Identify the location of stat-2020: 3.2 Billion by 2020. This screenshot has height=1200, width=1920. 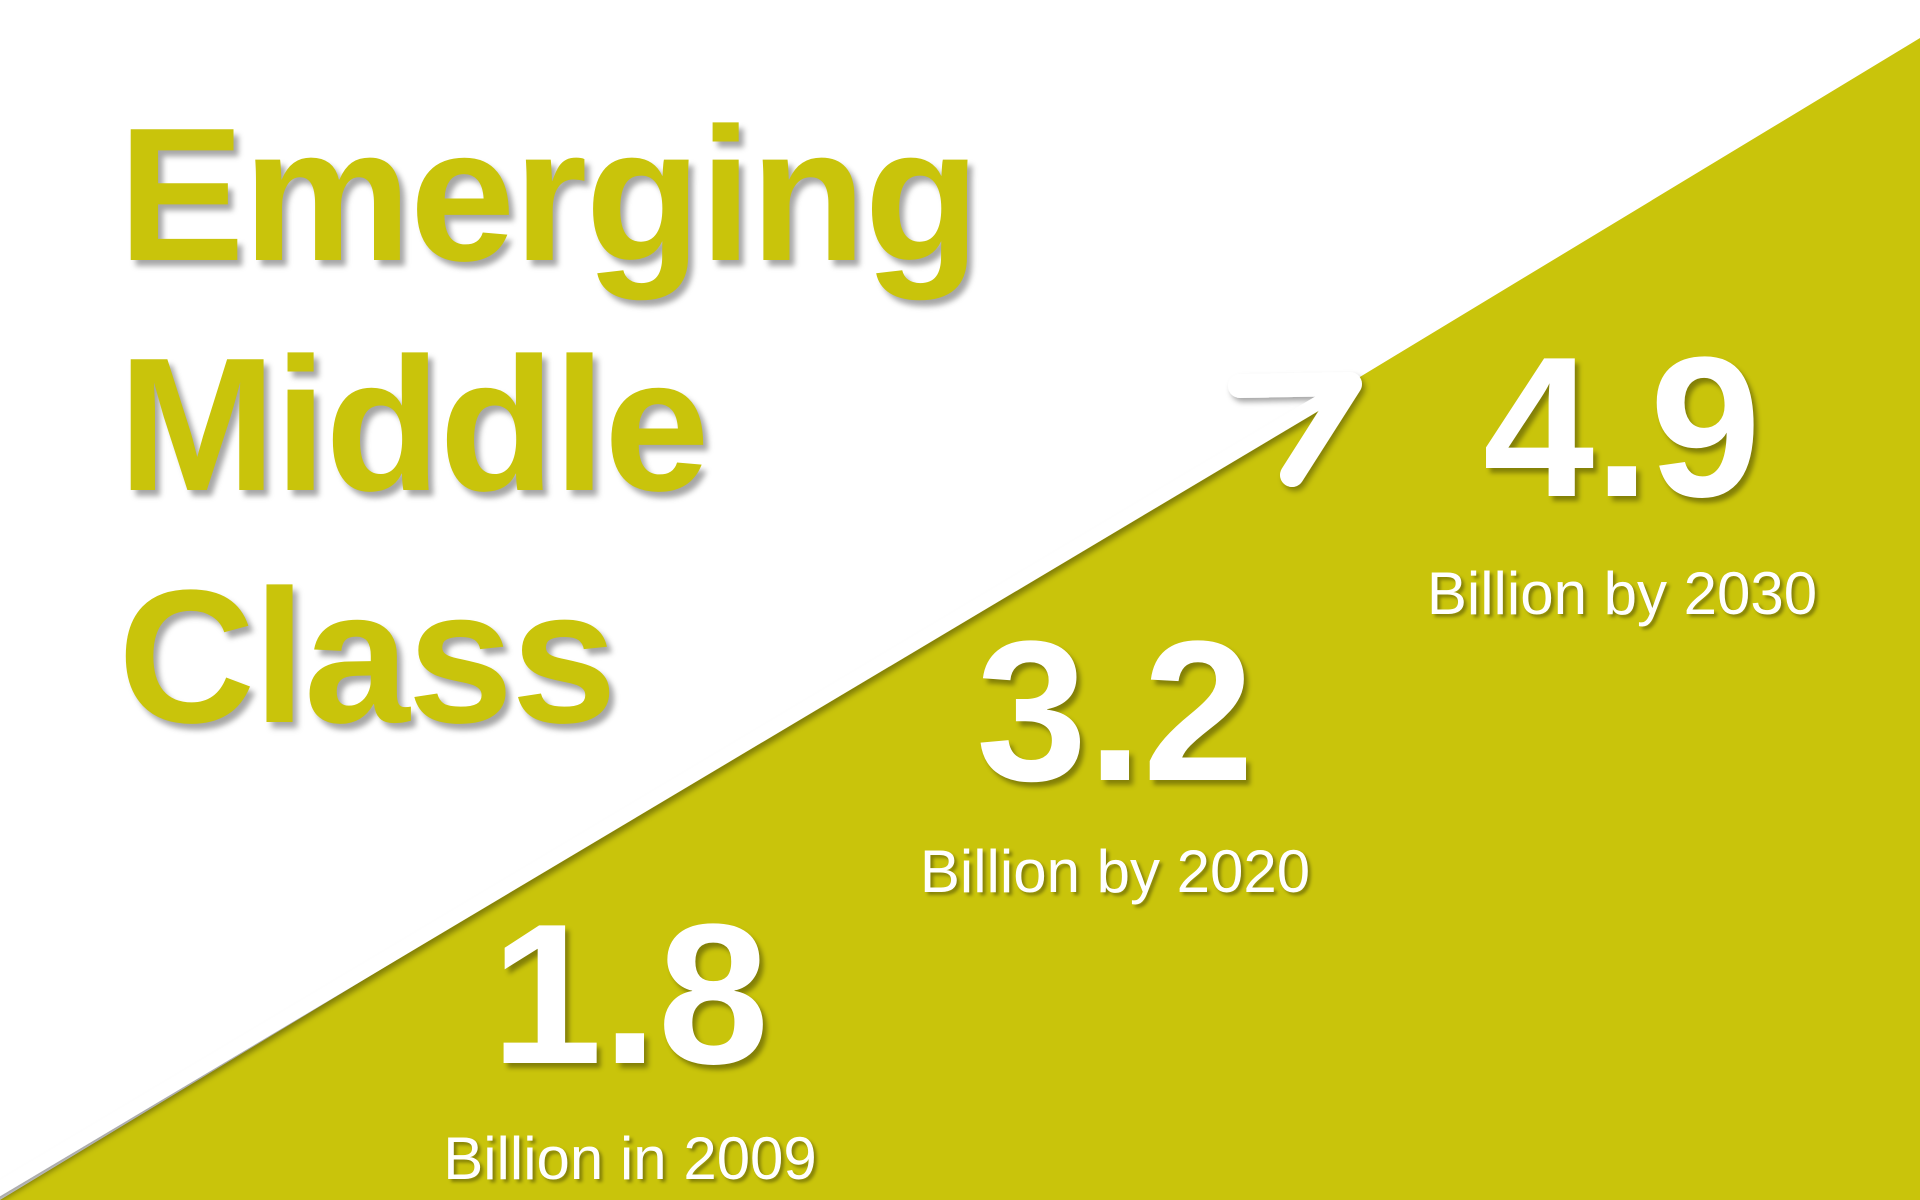
(1115, 757).